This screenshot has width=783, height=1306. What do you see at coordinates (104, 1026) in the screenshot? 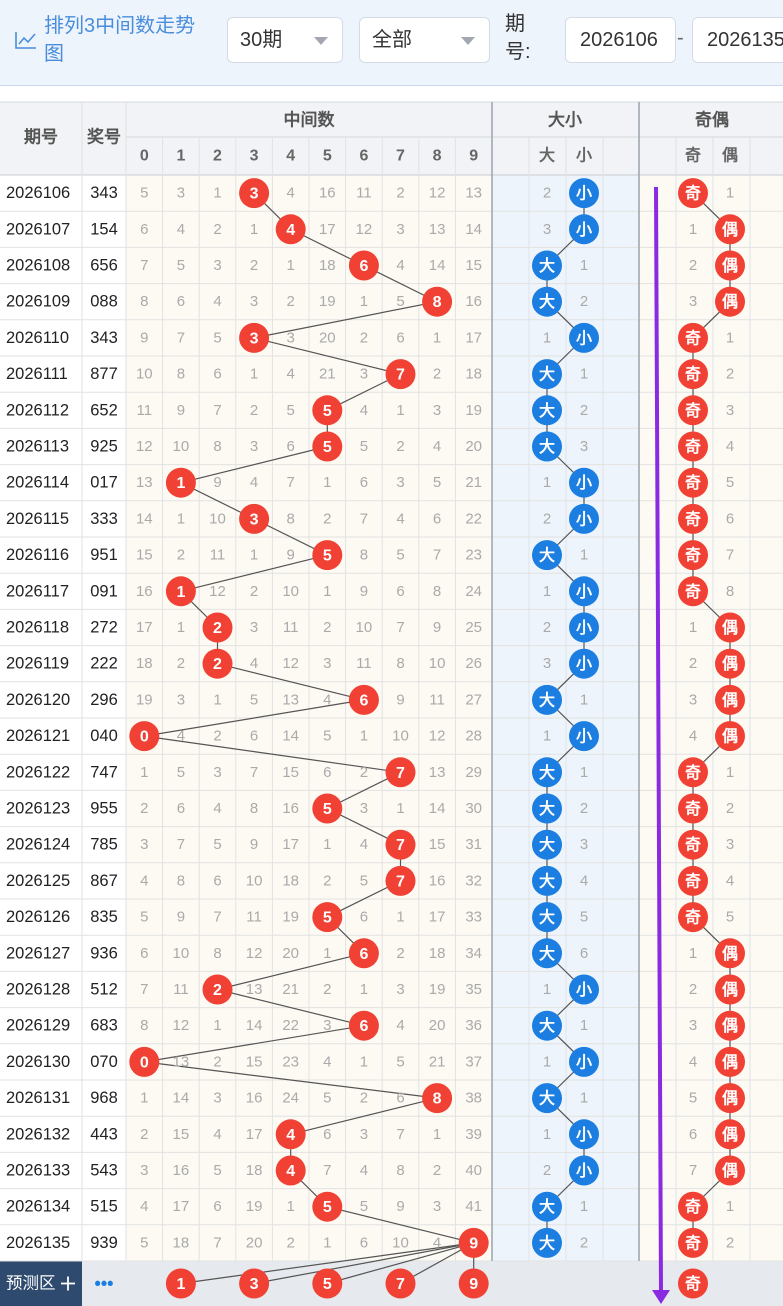
I see `number-cell: 683` at bounding box center [104, 1026].